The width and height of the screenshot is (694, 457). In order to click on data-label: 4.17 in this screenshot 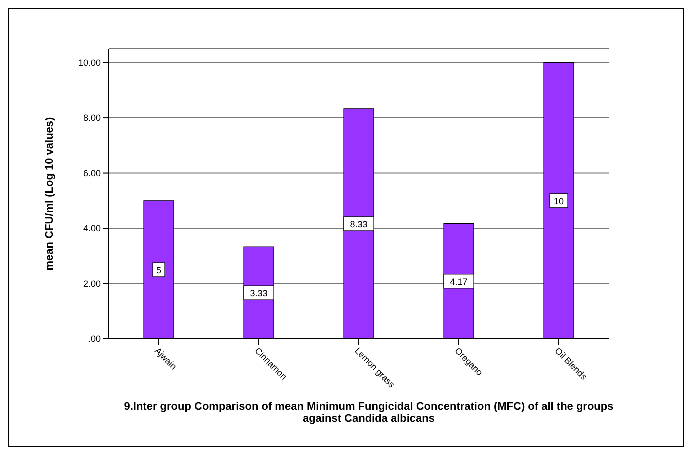, I will do `click(459, 281)`.